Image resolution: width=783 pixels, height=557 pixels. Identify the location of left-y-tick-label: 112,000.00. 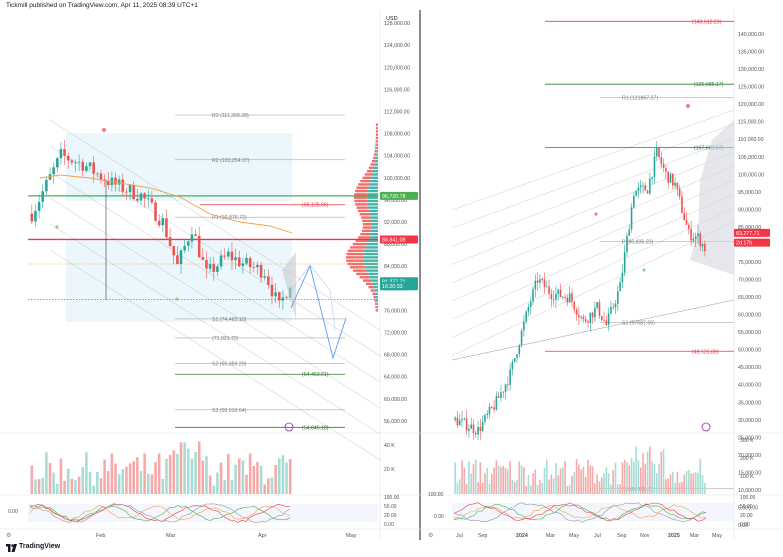
(397, 112).